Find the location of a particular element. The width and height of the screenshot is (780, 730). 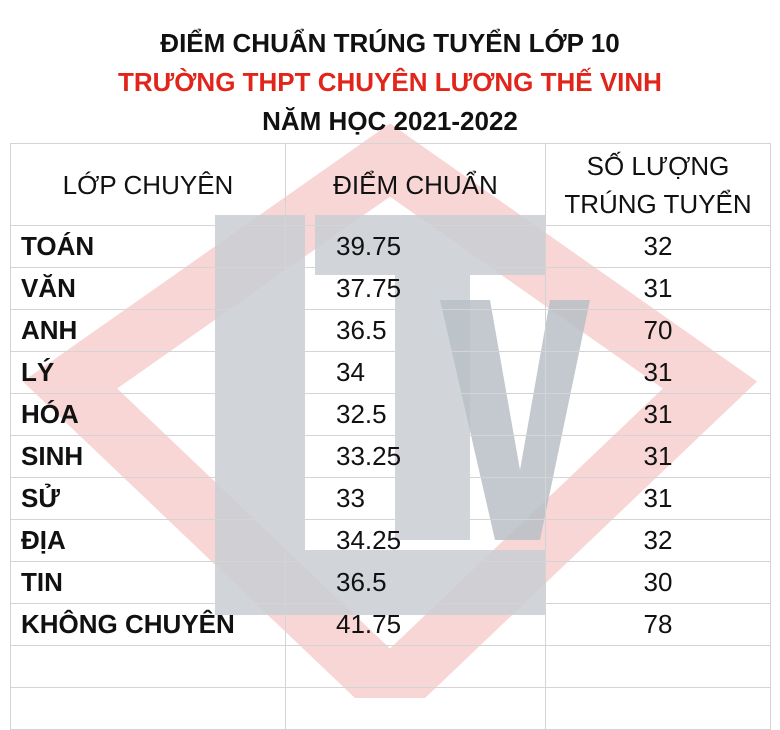

table-row: TOÁN 39.75 32 is located at coordinates (390, 246).